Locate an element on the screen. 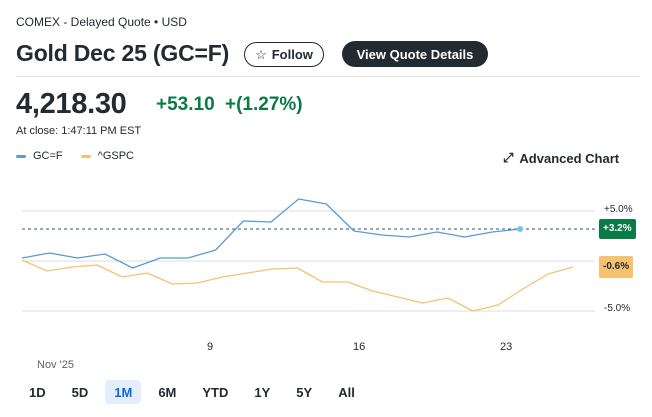 The image size is (652, 417). advanced-chart-link: ⤢ Advanced Chart is located at coordinates (561, 158).